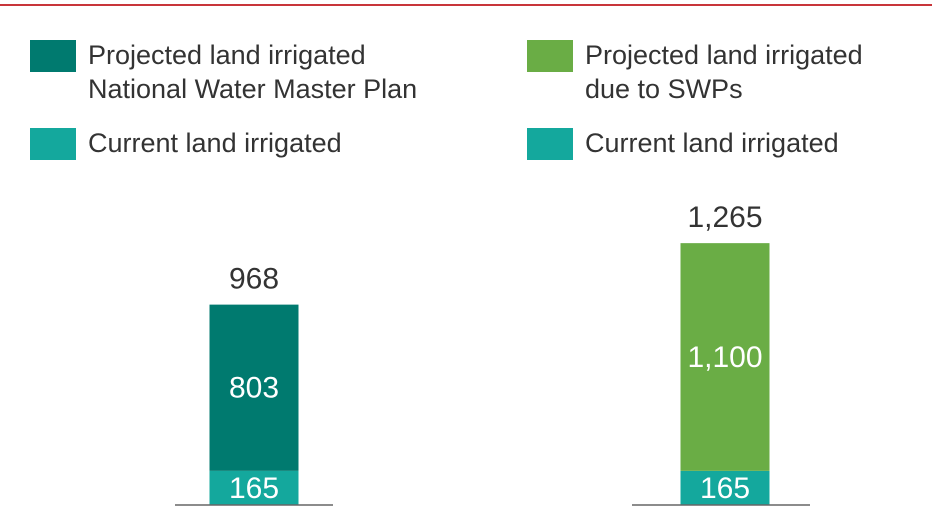  I want to click on segment-label: 803, so click(254, 388).